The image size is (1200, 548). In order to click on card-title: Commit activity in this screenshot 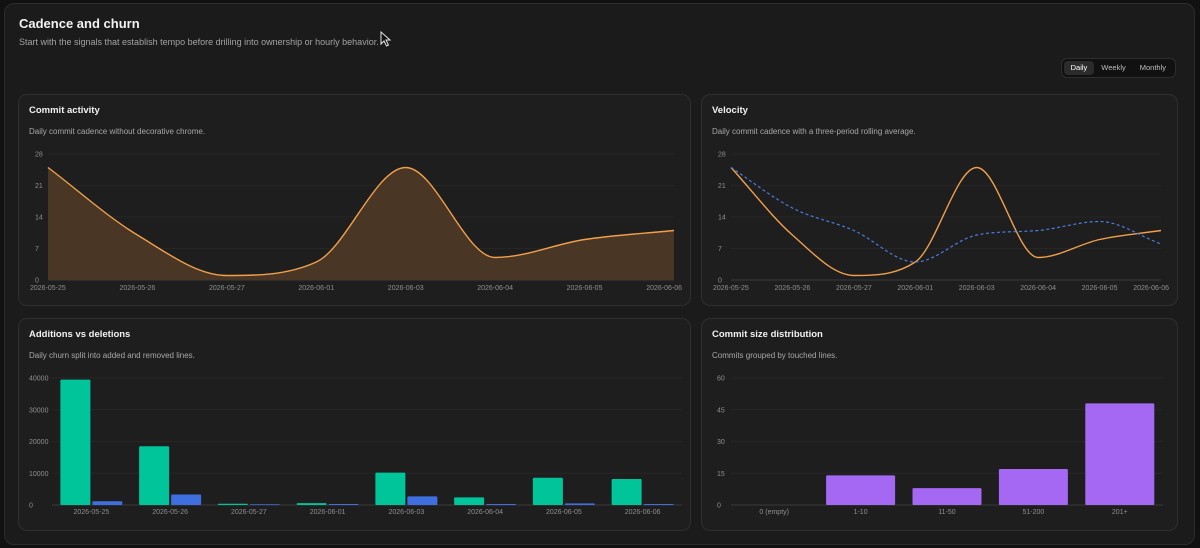, I will do `click(64, 110)`.